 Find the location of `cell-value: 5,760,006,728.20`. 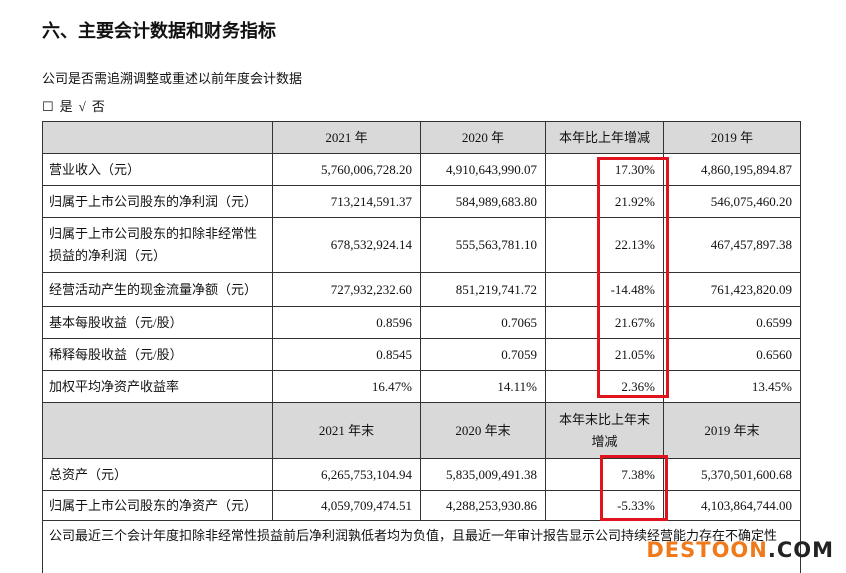

cell-value: 5,760,006,728.20 is located at coordinates (346, 169).